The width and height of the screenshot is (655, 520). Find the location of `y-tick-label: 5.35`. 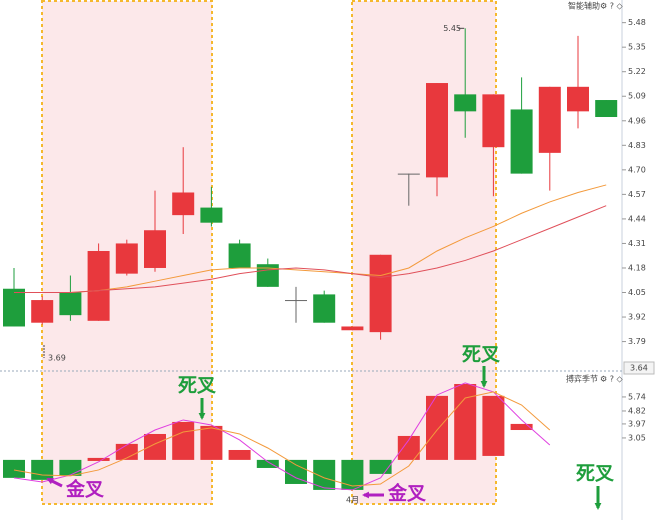

y-tick-label: 5.35 is located at coordinates (637, 47).